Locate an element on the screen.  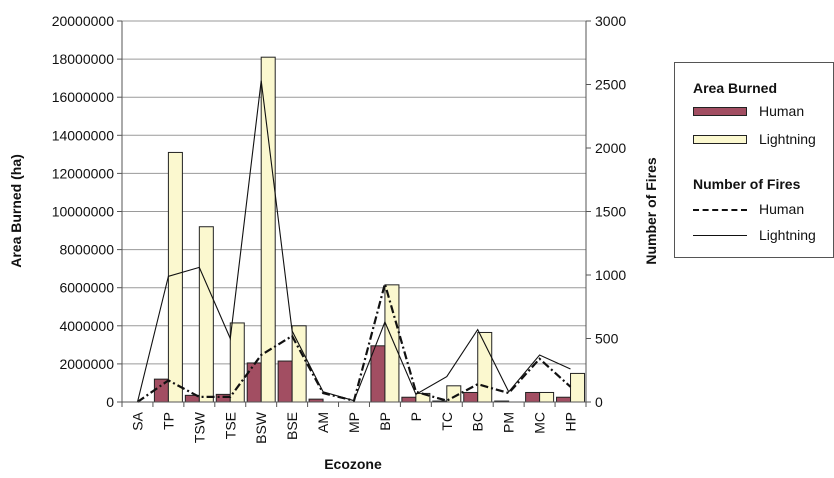
legend-swatch-human is located at coordinates (720, 111).